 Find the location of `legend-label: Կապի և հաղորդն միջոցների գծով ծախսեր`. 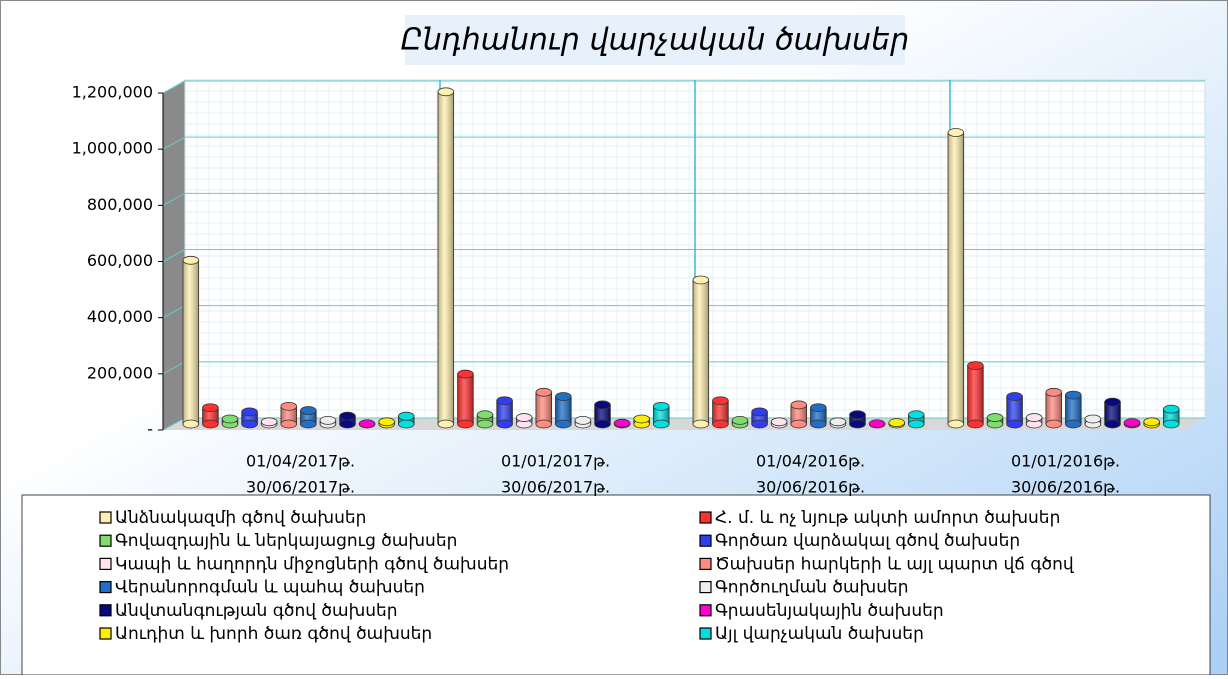

legend-label: Կապի և հաղորդն միջոցների գծով ծախսեր is located at coordinates (312, 564).